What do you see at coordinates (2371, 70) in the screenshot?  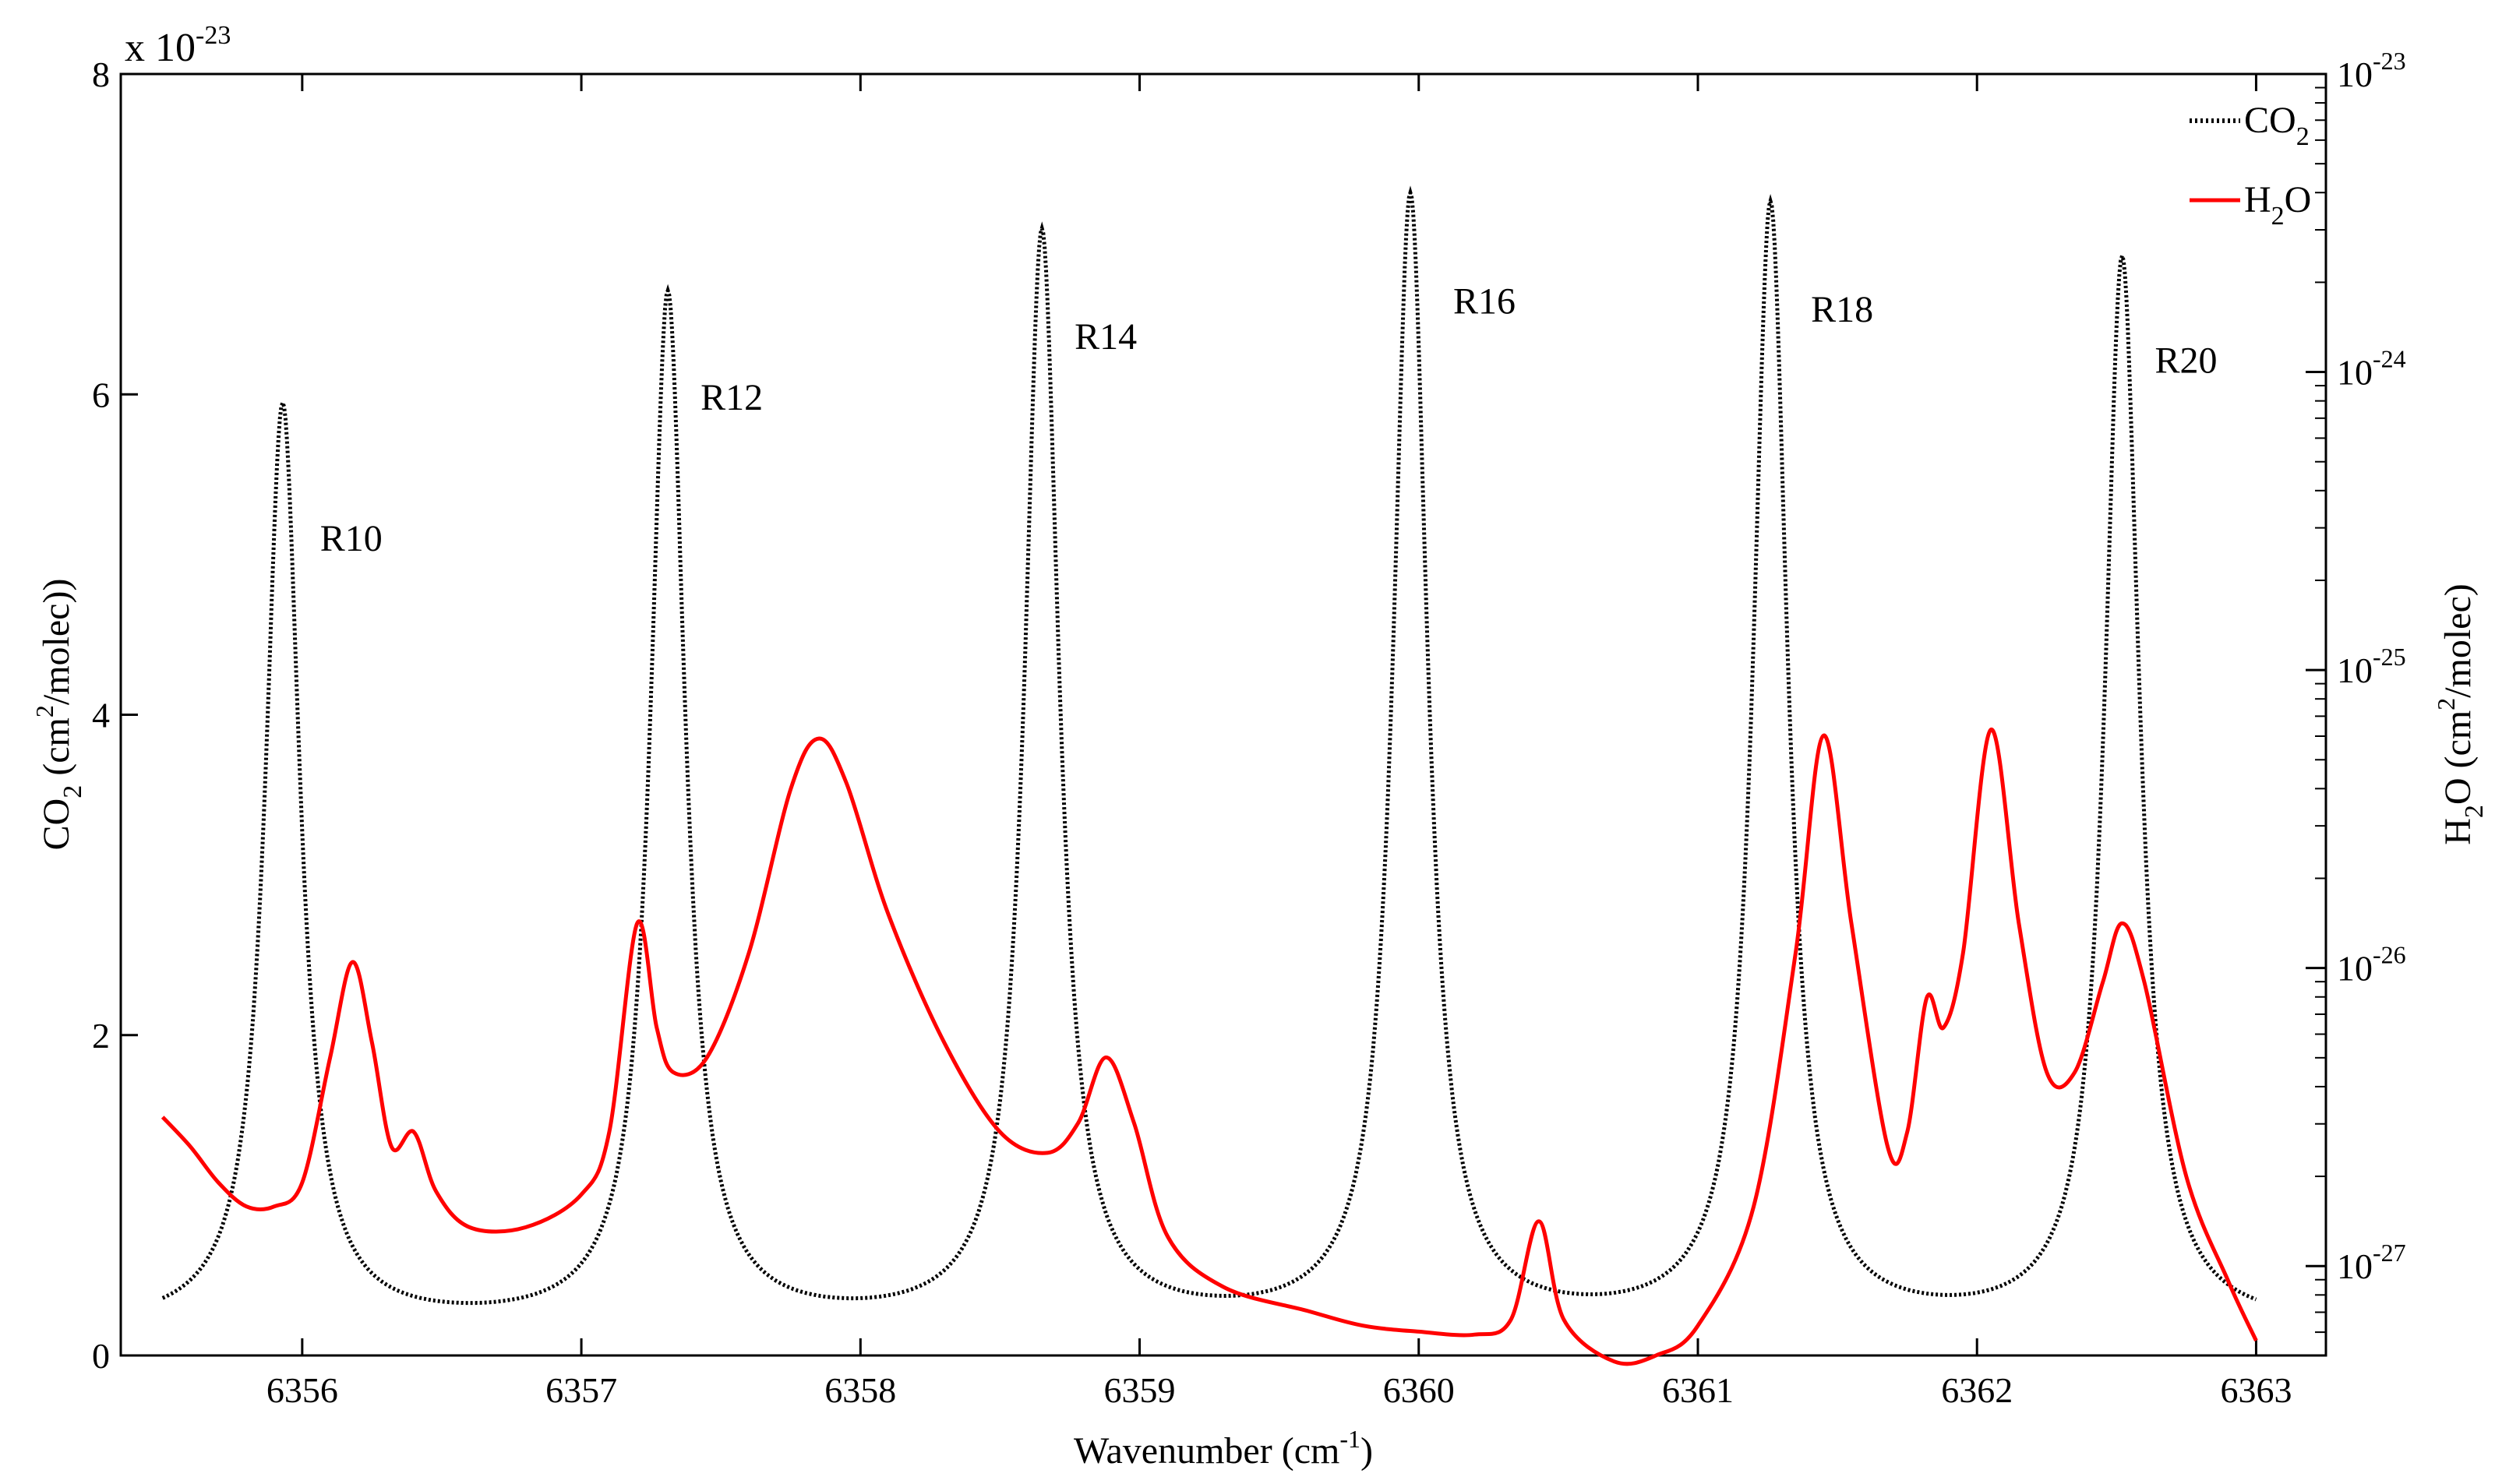 I see `y-right-tick-label: 10-23` at bounding box center [2371, 70].